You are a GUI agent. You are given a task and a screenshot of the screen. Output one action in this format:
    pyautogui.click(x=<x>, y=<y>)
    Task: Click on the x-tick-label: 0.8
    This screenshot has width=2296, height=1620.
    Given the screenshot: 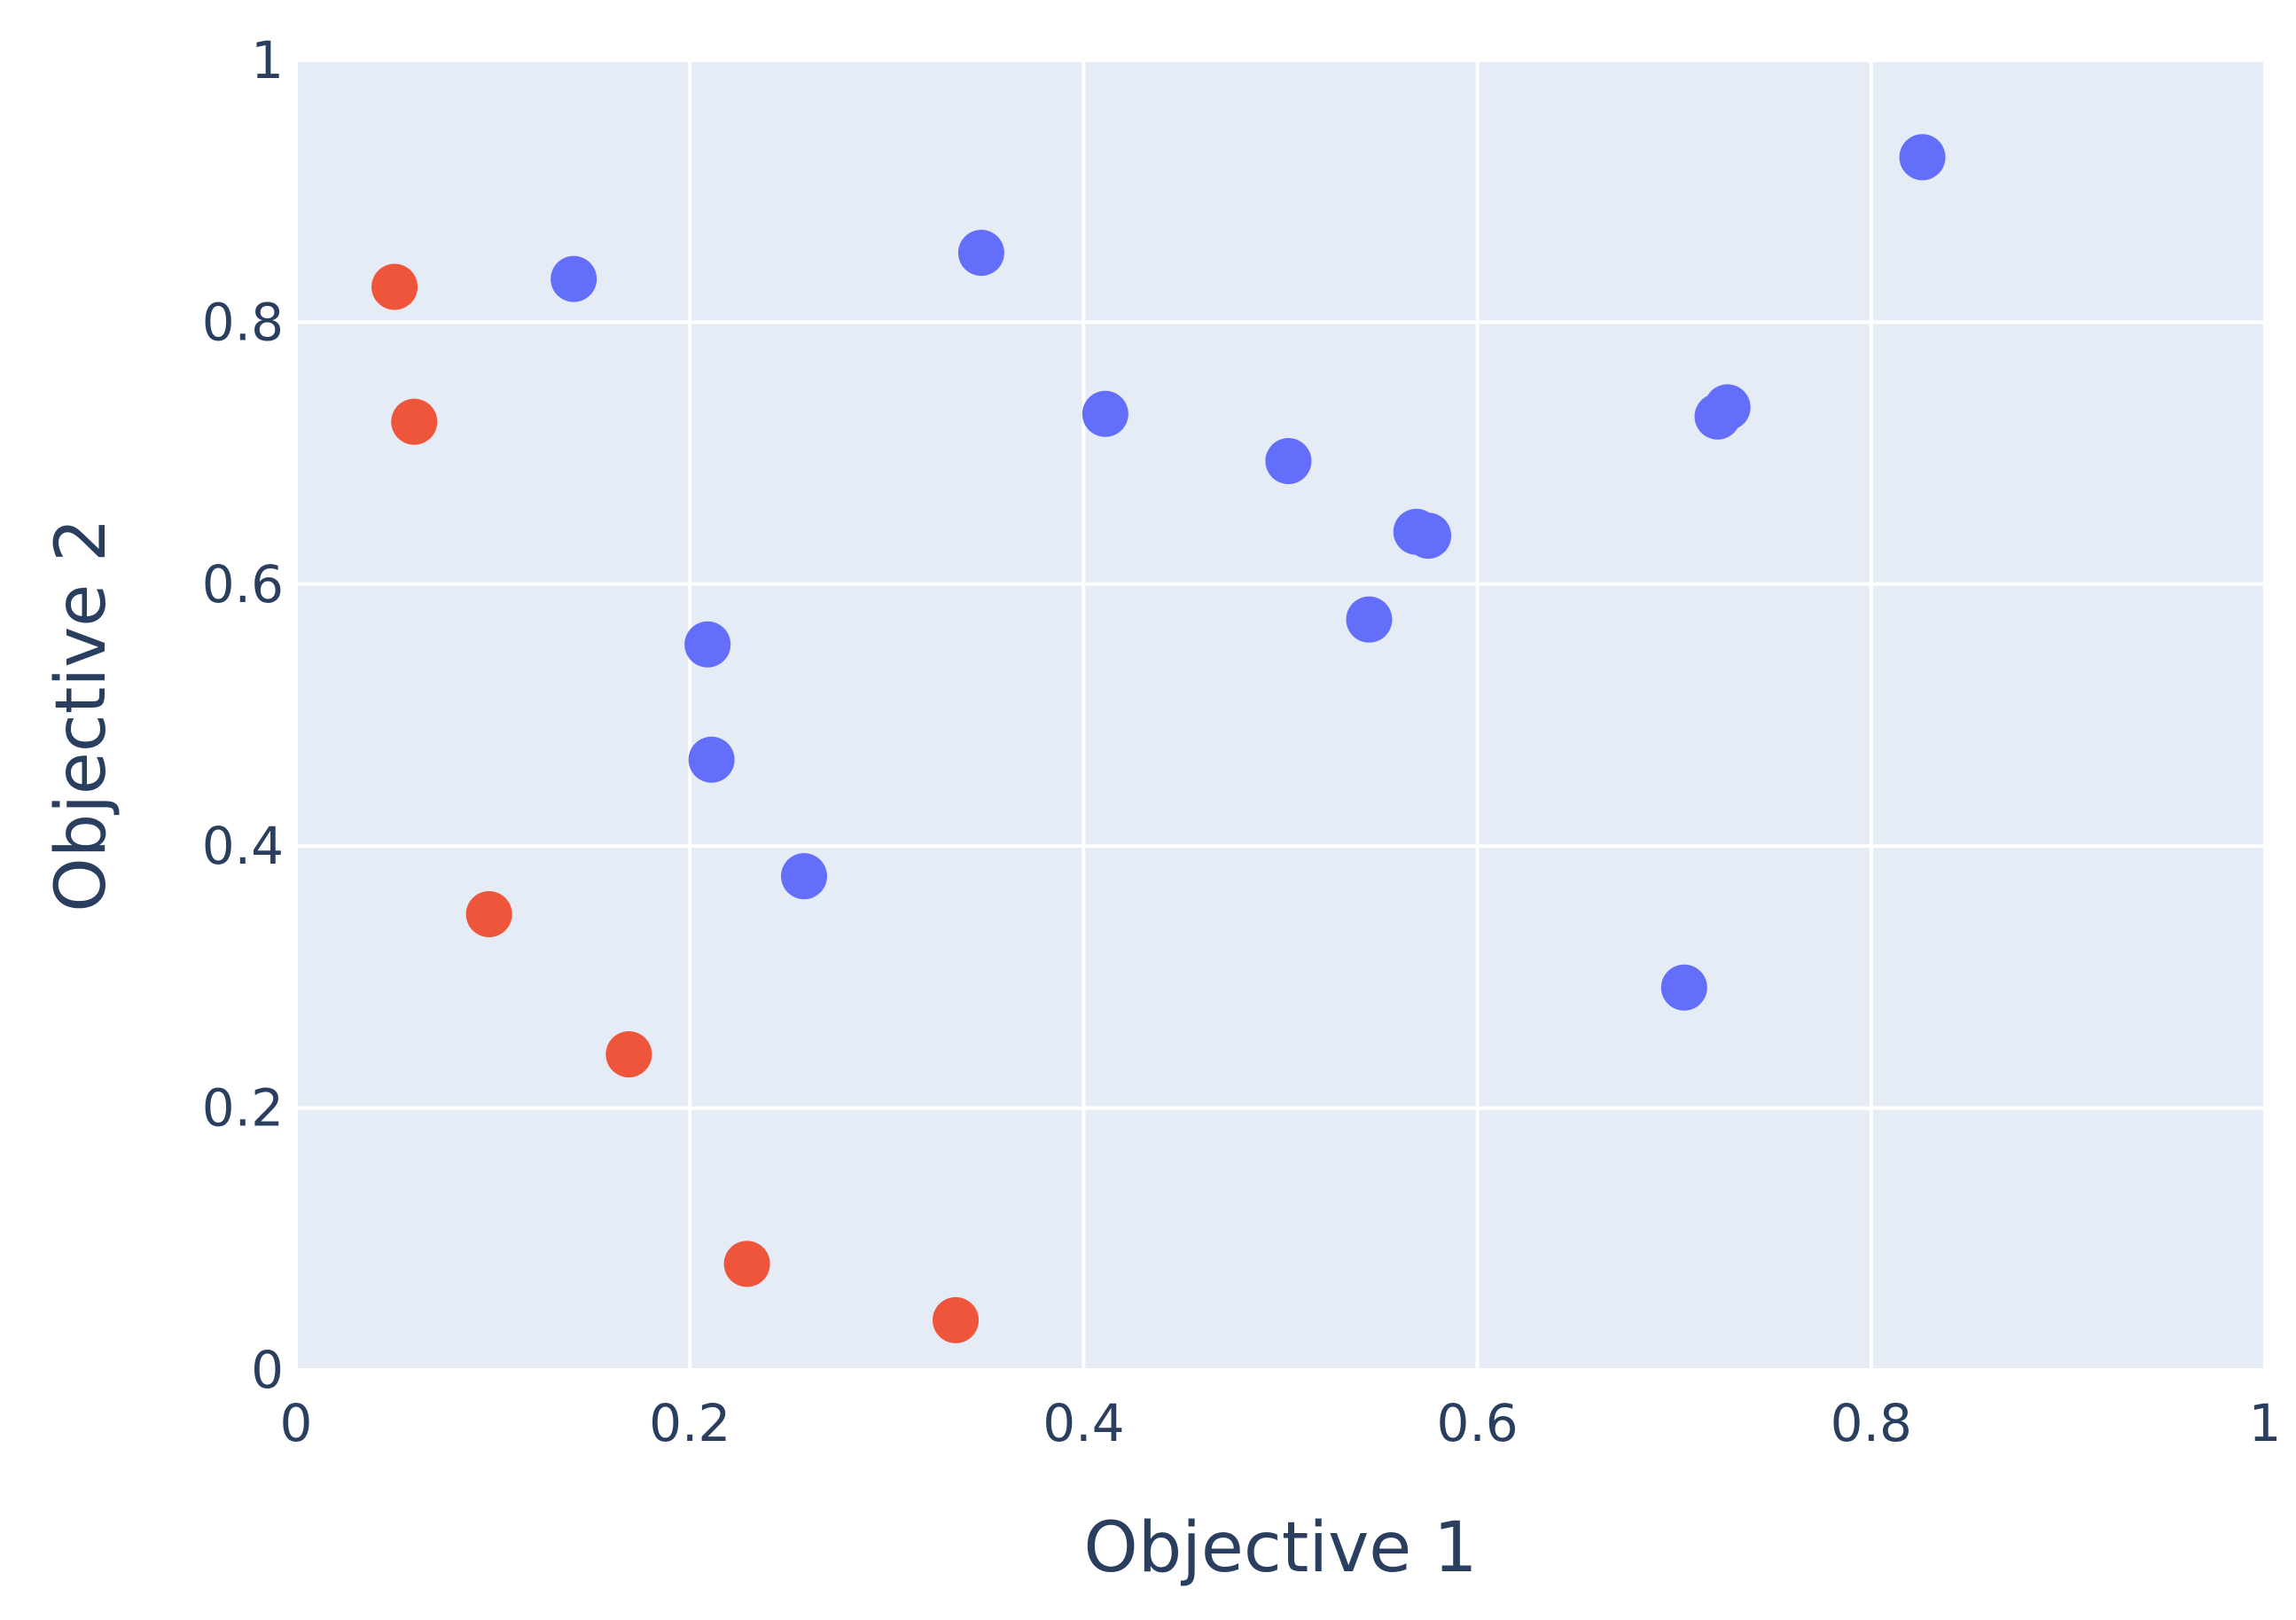 What is the action you would take?
    pyautogui.click(x=1871, y=1423)
    